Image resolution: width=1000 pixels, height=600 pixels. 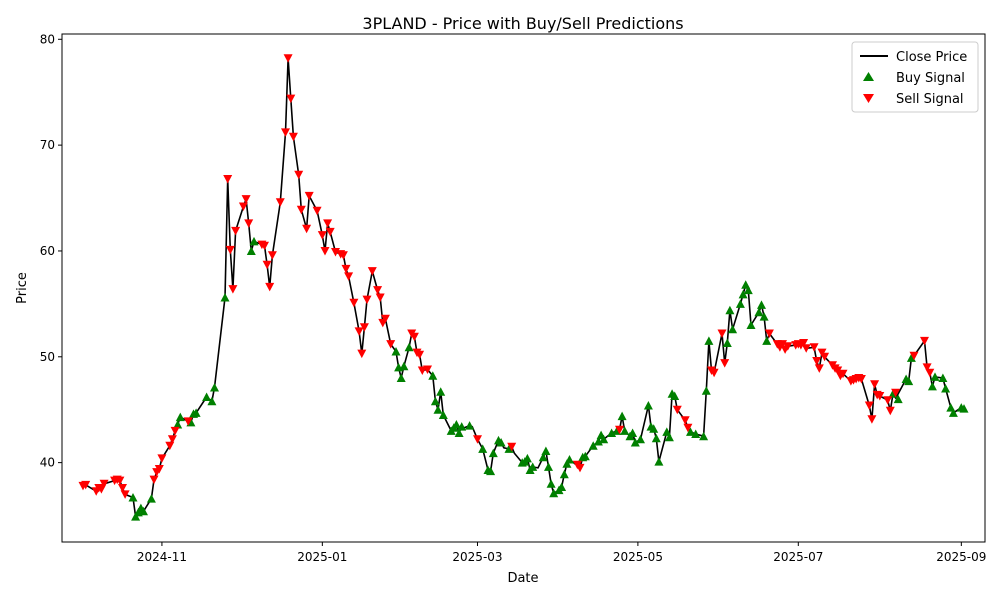 I want to click on legend-close-price-label: Close Price, so click(x=931, y=57).